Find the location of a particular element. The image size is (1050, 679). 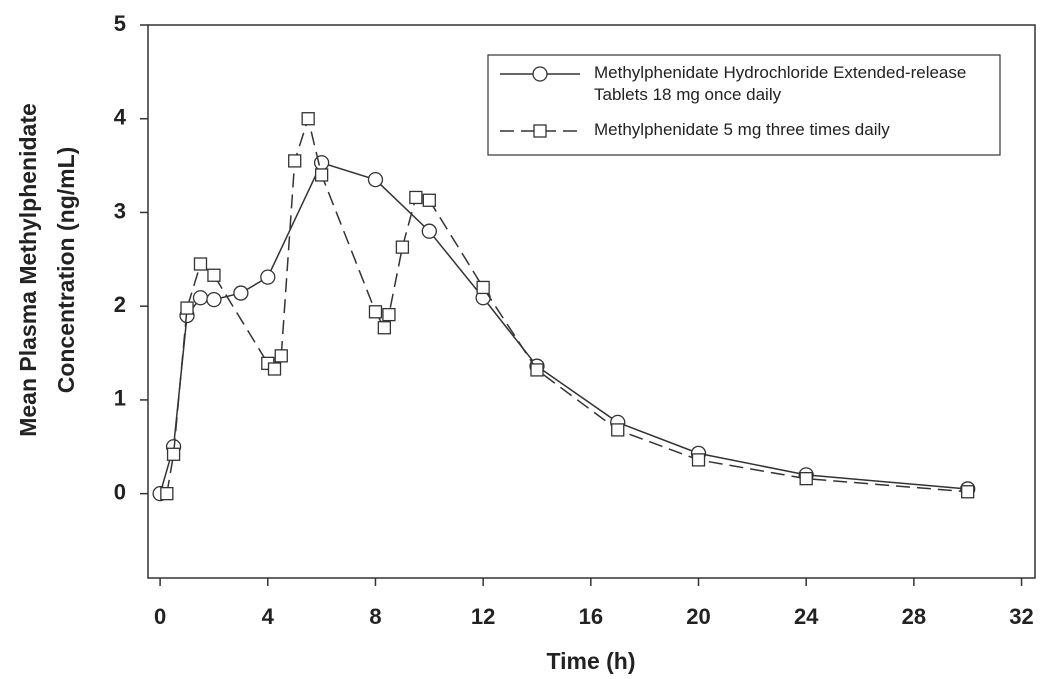

y-tick-label: 4 is located at coordinates (120, 117).